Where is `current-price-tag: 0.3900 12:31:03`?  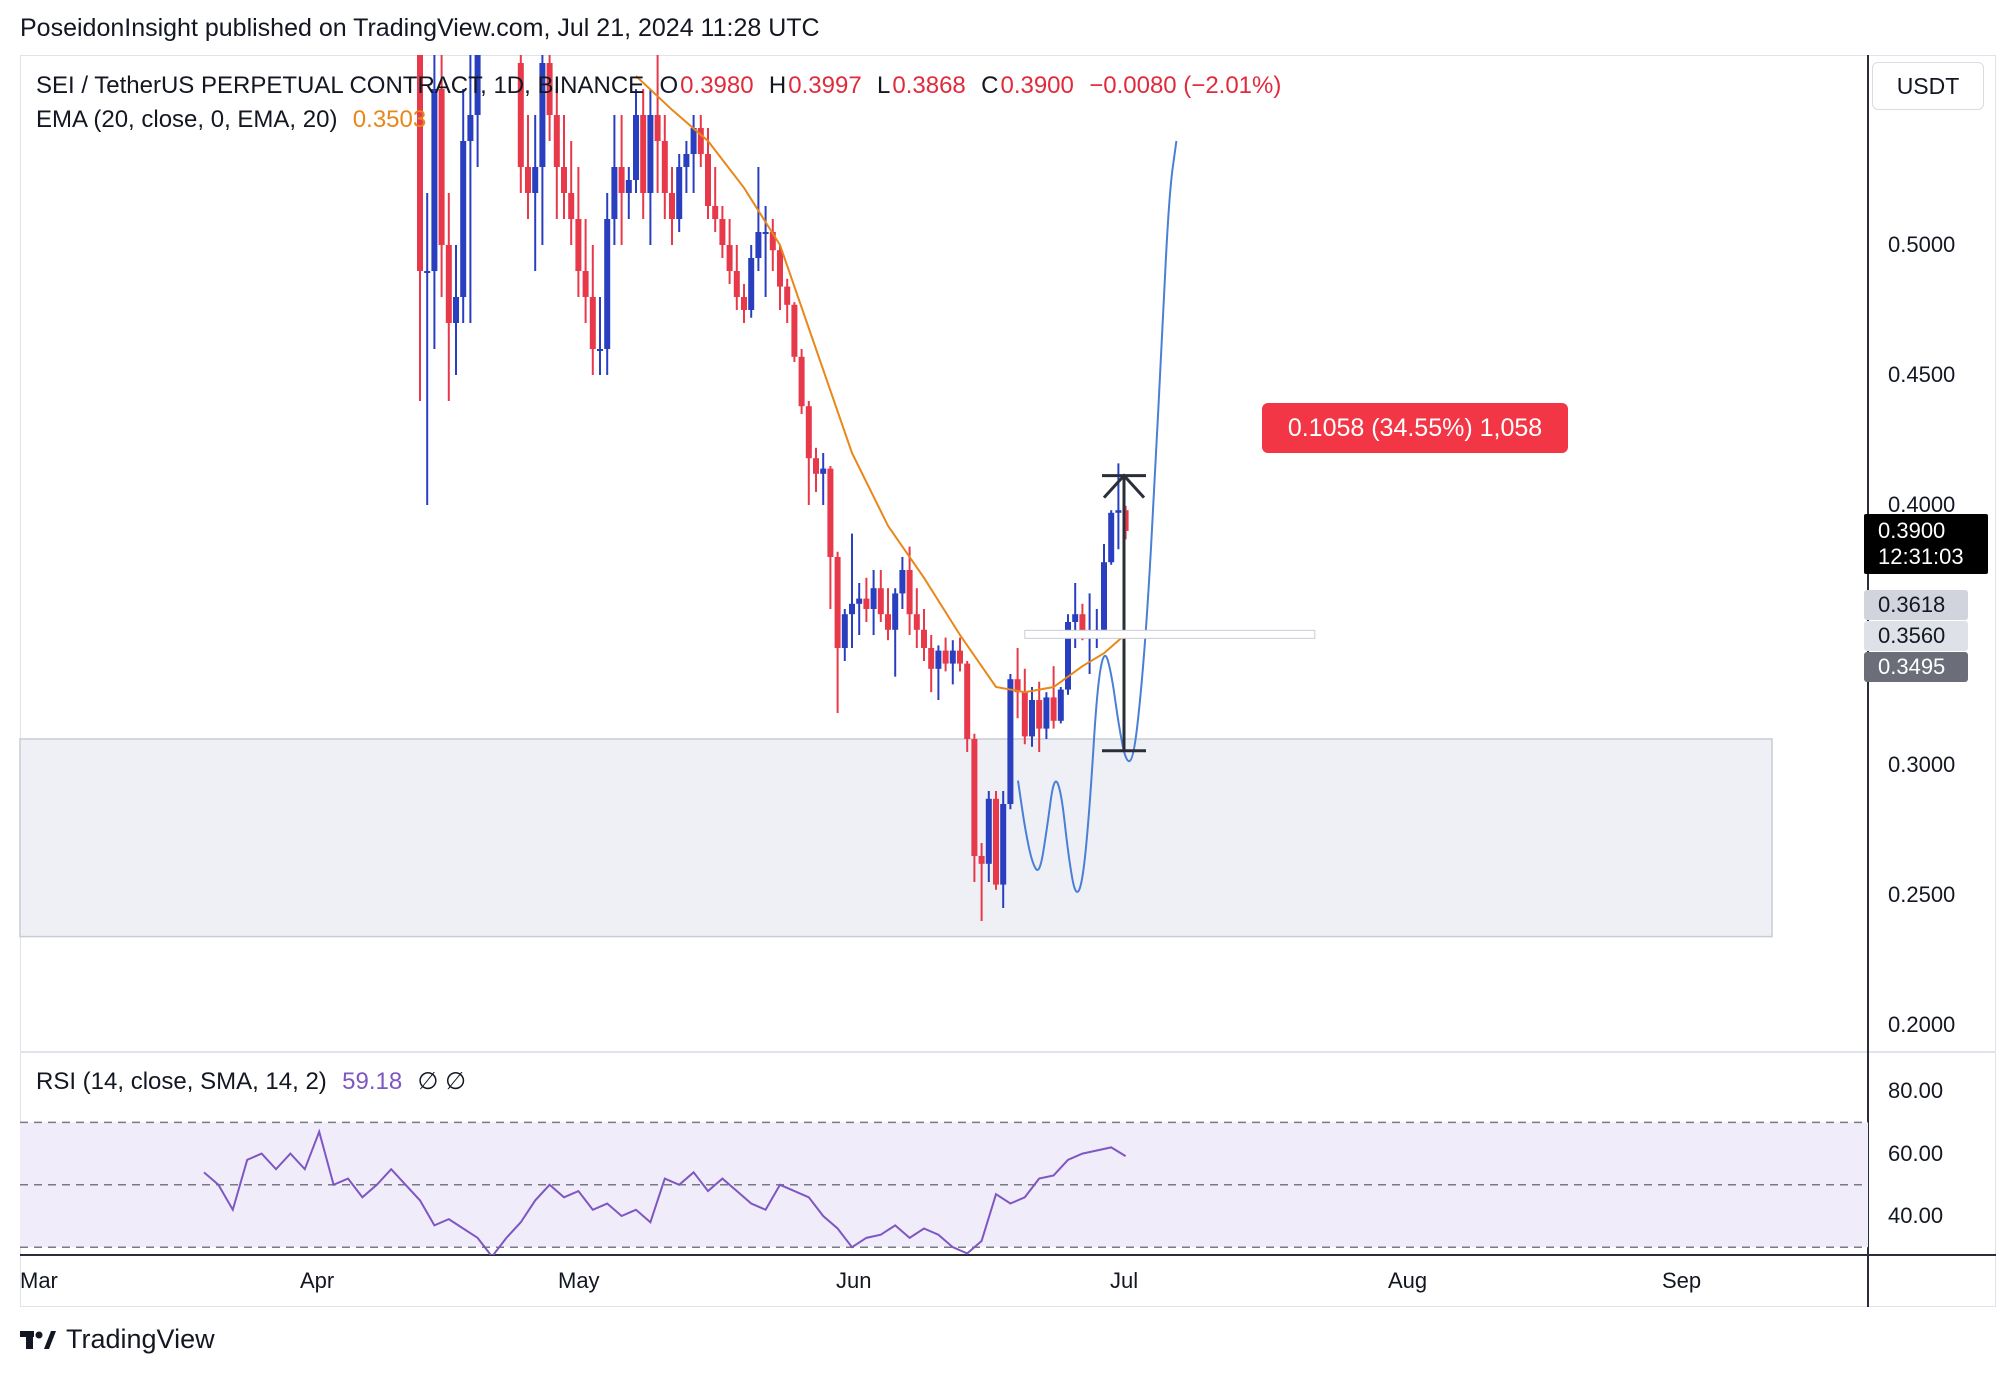 current-price-tag: 0.3900 12:31:03 is located at coordinates (1926, 544).